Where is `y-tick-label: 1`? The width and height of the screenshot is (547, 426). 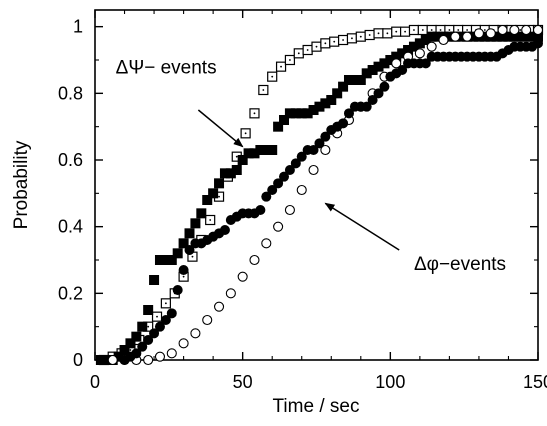 y-tick-label: 1 is located at coordinates (78, 27).